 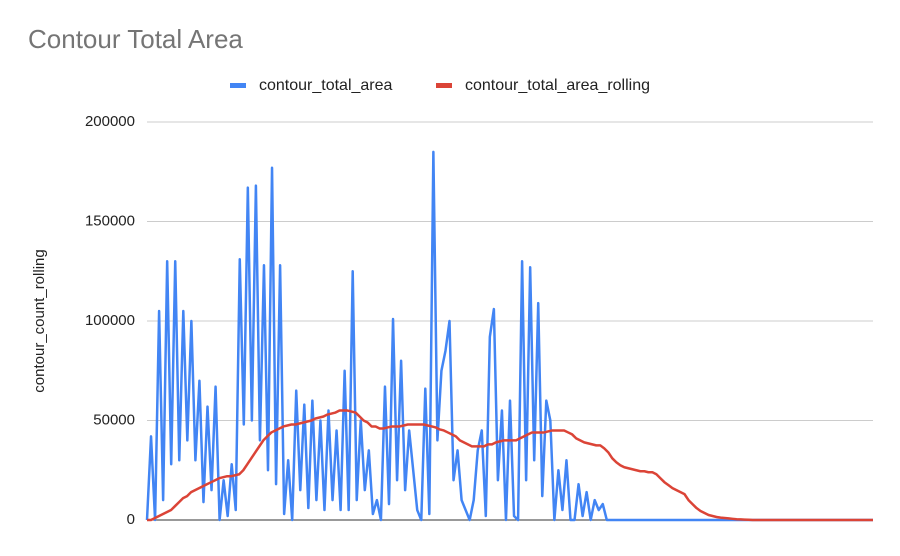 What do you see at coordinates (110, 121) in the screenshot?
I see `y-tick-label: 200000` at bounding box center [110, 121].